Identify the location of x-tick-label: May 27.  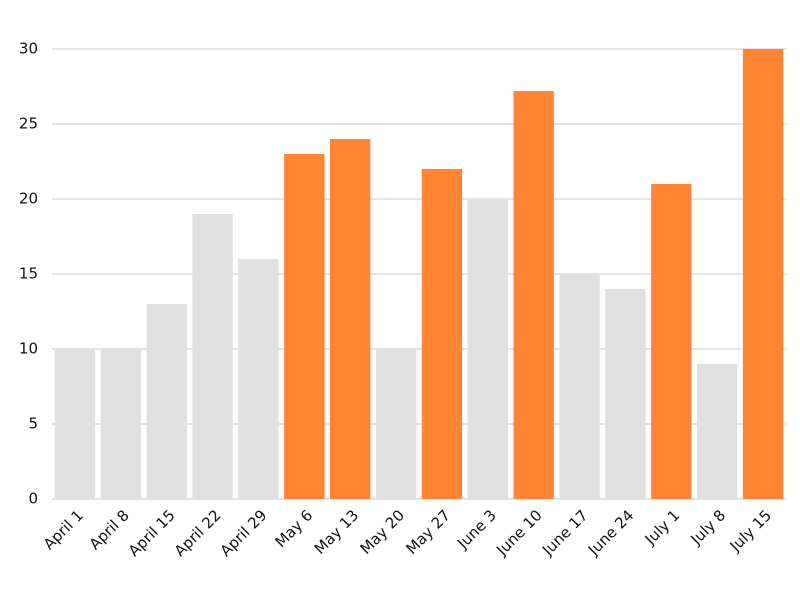
(428, 532).